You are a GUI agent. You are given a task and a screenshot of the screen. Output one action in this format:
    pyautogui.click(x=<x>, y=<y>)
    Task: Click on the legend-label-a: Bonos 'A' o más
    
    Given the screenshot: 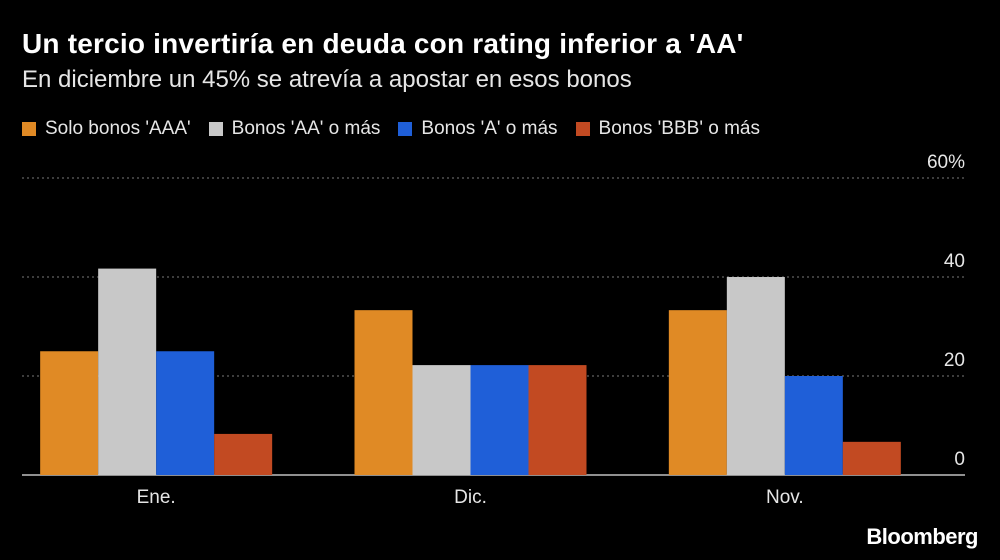 What is the action you would take?
    pyautogui.click(x=489, y=128)
    